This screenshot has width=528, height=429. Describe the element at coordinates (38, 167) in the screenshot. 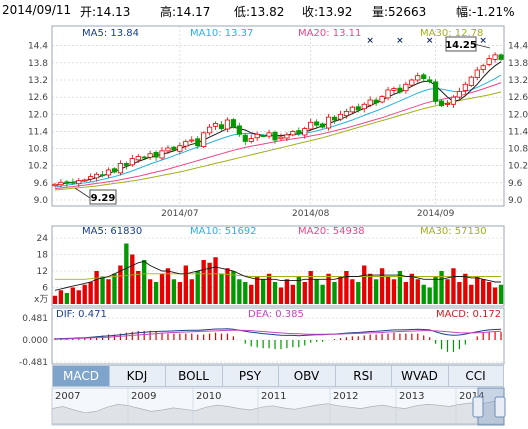

I see `price-tick-left: 10.2` at that location.